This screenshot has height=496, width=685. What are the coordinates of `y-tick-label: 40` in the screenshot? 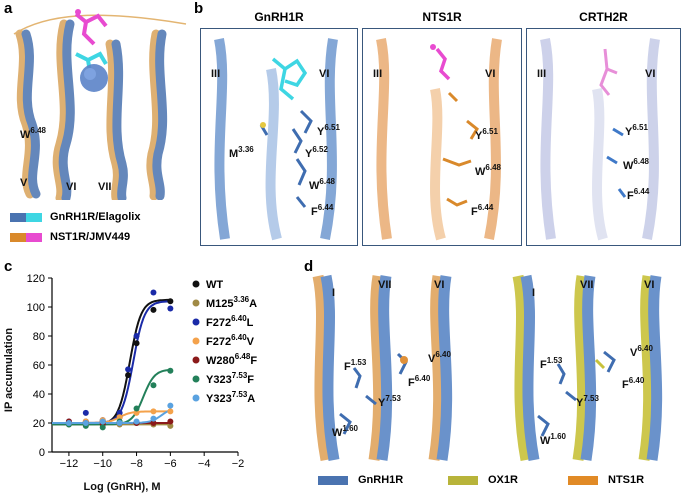 It's located at (39, 395).